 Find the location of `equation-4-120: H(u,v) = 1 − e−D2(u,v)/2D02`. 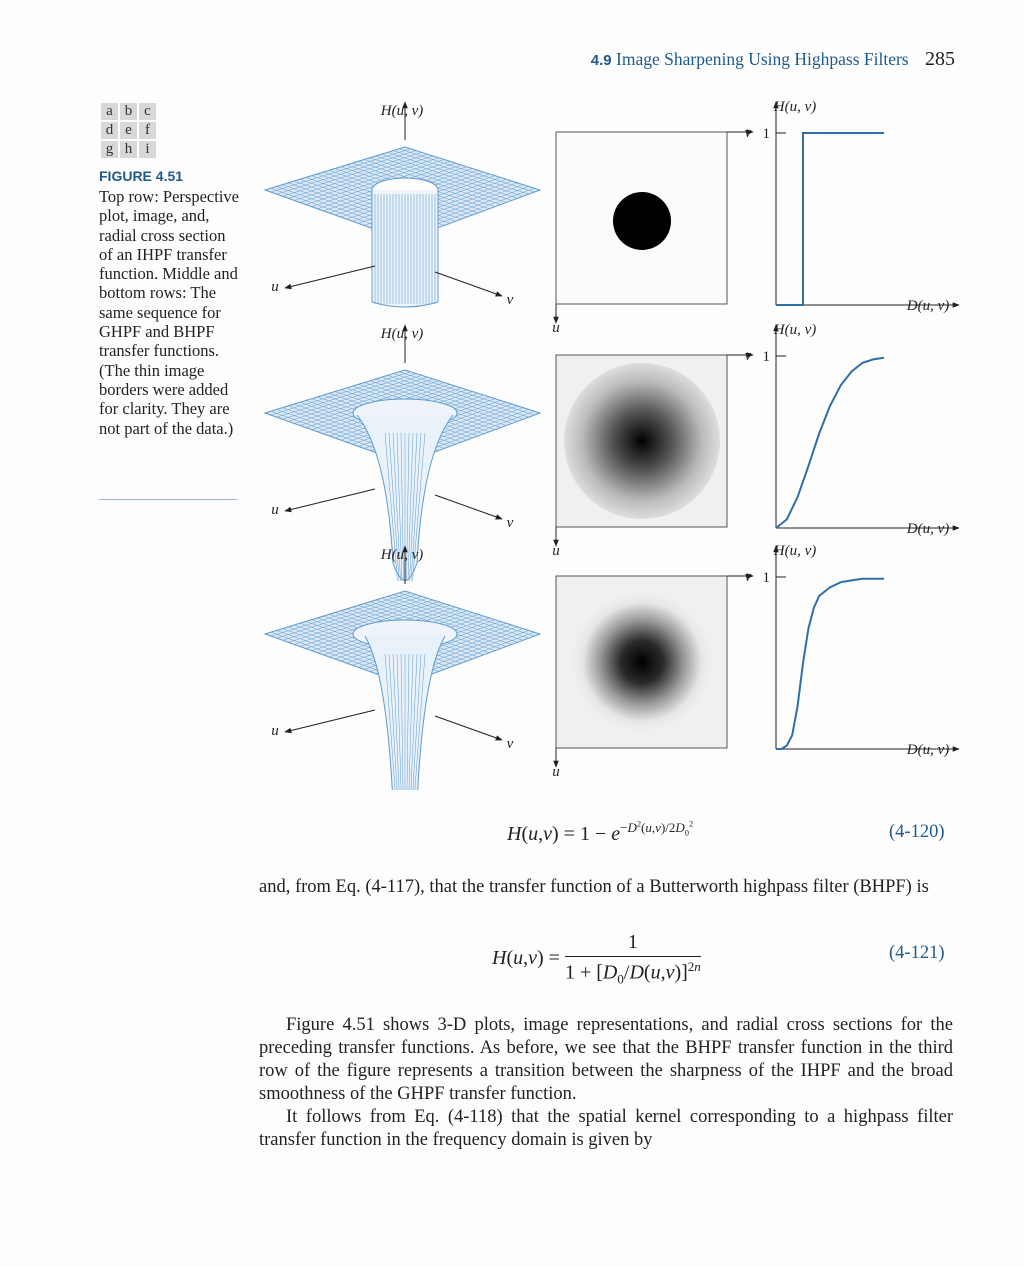

equation-4-120: H(u,v) = 1 − e−D2(u,v)/2D02 is located at coordinates (600, 832).